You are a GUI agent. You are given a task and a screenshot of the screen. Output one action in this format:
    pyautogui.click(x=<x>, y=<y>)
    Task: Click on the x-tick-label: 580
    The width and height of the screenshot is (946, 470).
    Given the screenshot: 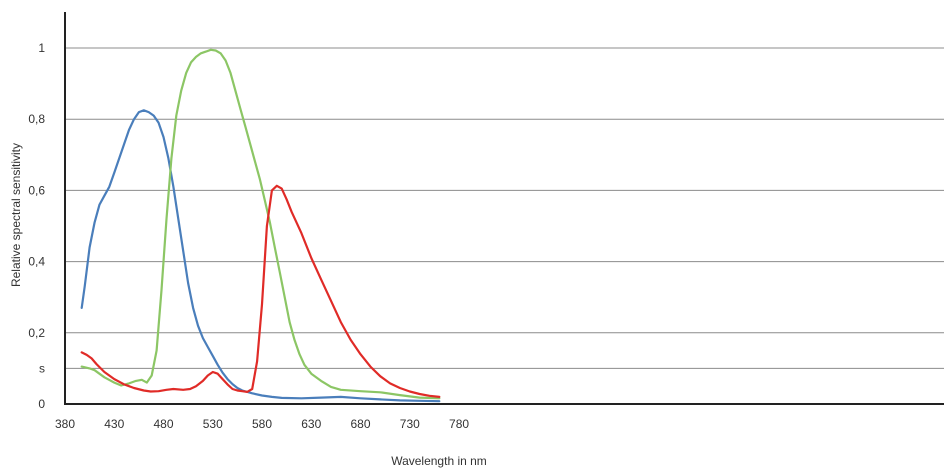 What is the action you would take?
    pyautogui.click(x=262, y=424)
    